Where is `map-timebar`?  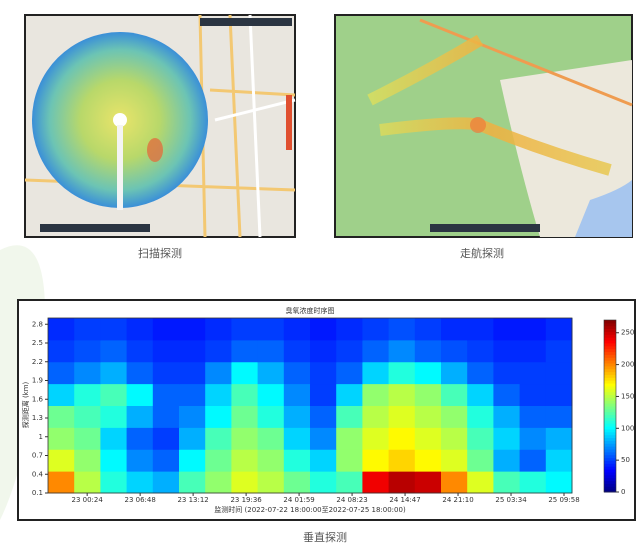
map-timebar is located at coordinates (485, 228).